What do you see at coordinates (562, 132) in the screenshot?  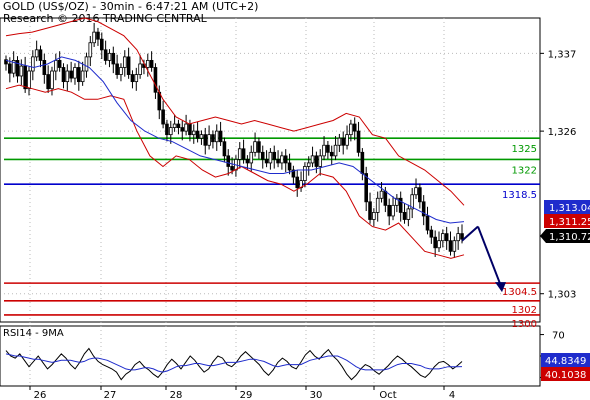 I see `price-axis-label: 1,326` at bounding box center [562, 132].